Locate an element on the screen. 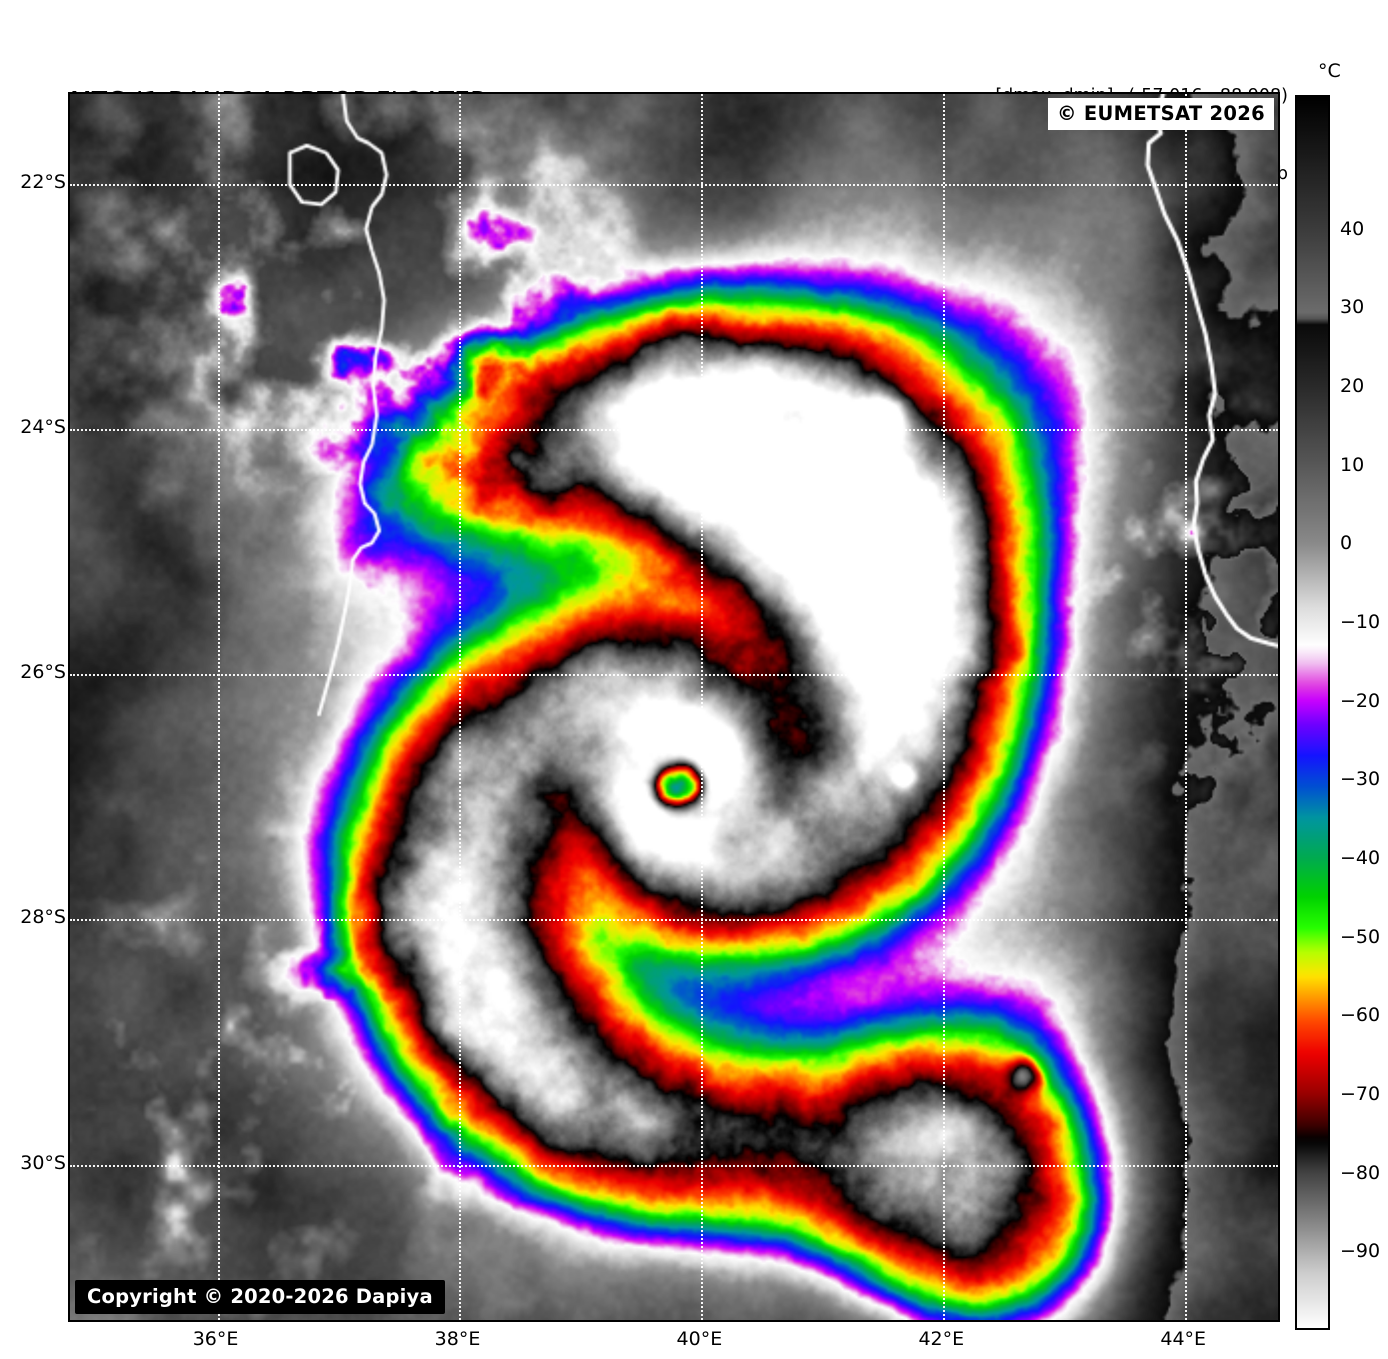  eumetsat-watermark: © EUMETSAT 2026 is located at coordinates (1161, 114).